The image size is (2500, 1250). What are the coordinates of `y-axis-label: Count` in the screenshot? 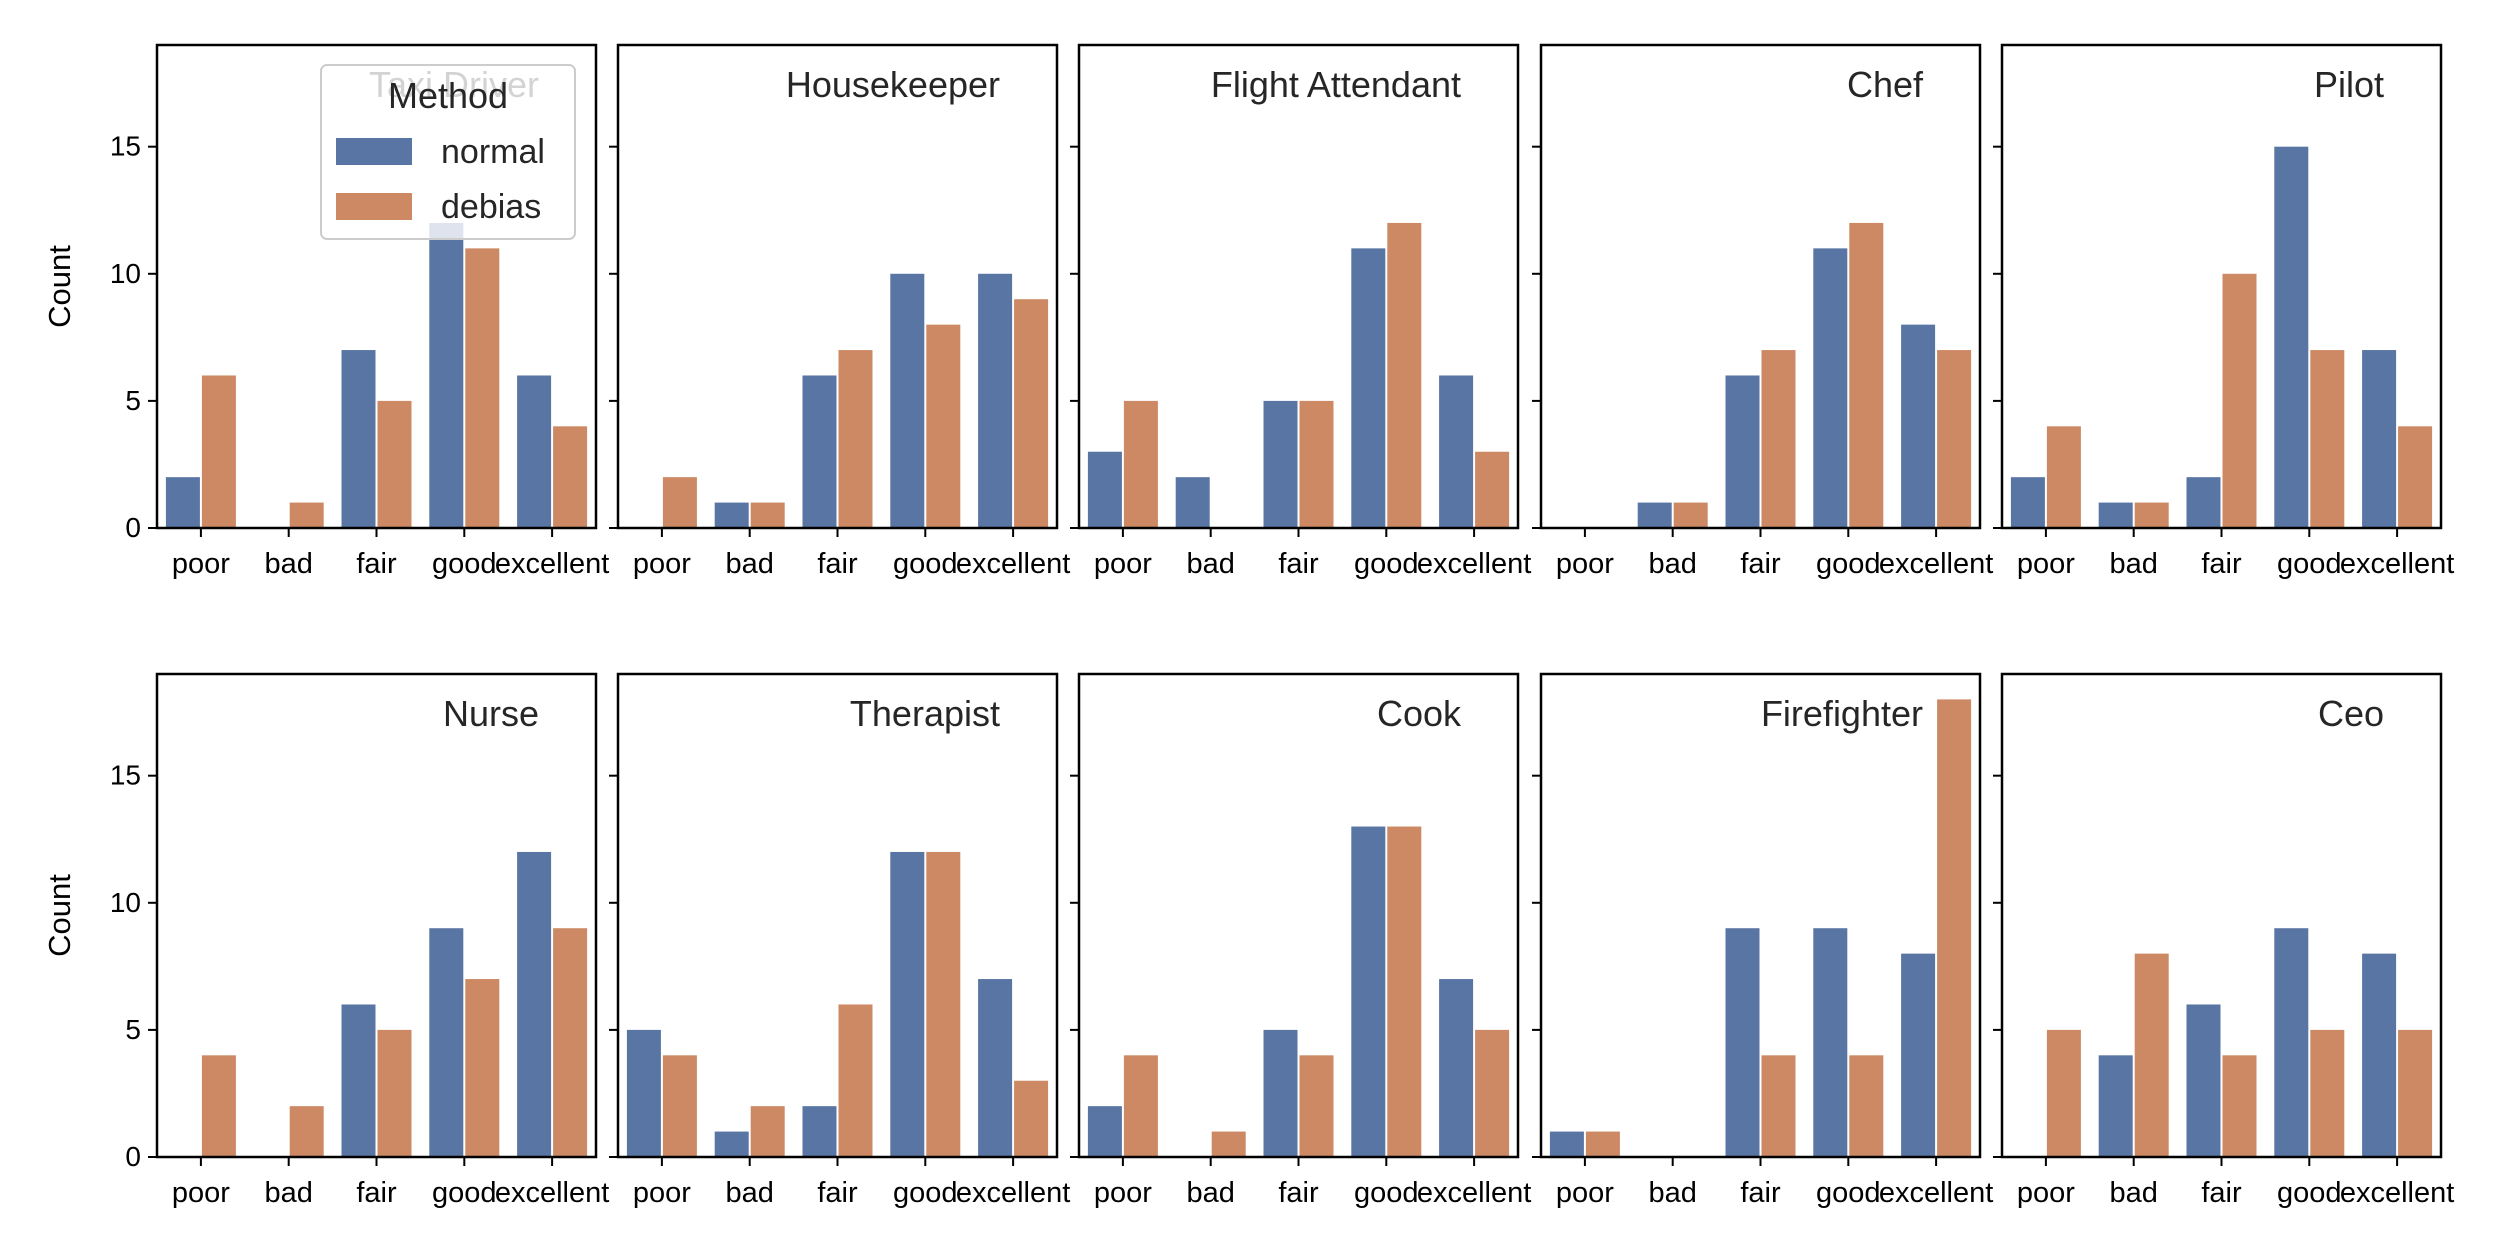 It's located at (59, 286).